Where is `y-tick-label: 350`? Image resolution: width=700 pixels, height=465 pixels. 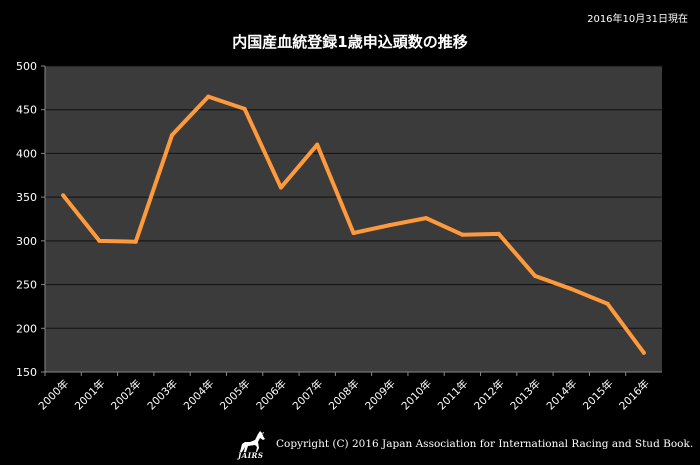
y-tick-label: 350 is located at coordinates (26, 197).